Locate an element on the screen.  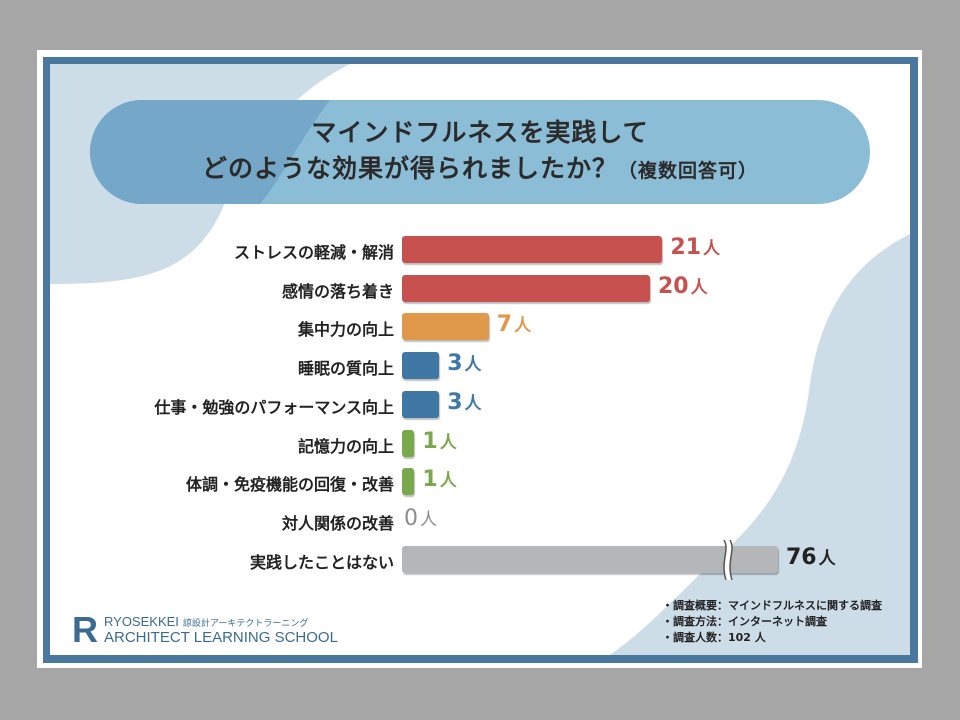
value-label: 21 人 is located at coordinates (695, 247).